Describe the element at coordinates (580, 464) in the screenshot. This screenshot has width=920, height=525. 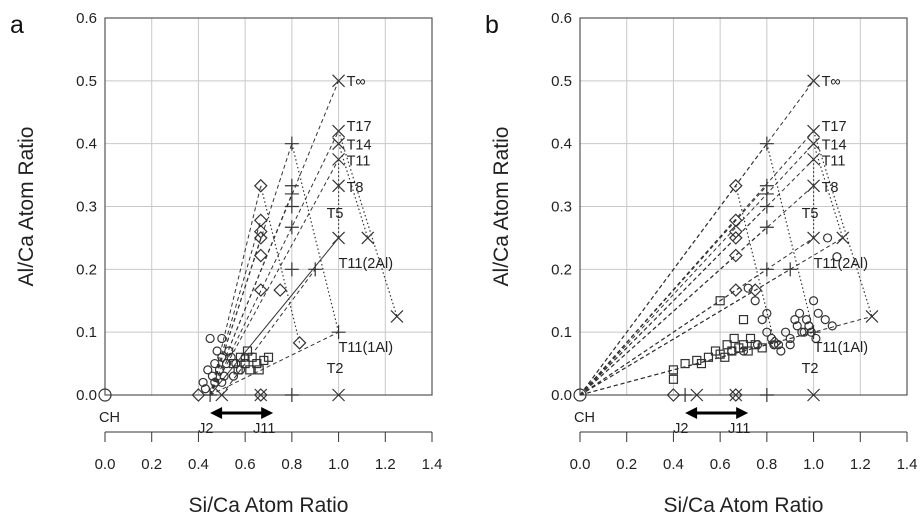
I see `x-tick-label: 0.0` at that location.